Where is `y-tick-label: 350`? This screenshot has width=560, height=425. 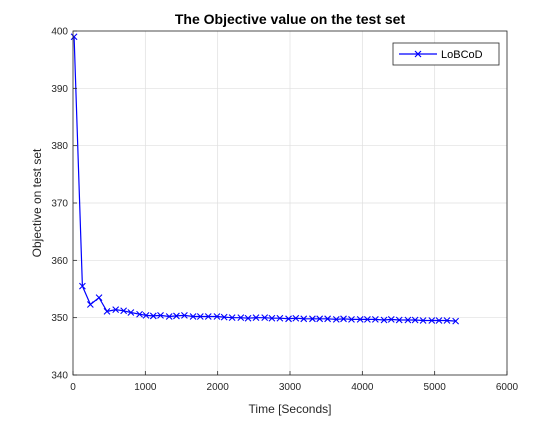
y-tick-label: 350 is located at coordinates (59, 318).